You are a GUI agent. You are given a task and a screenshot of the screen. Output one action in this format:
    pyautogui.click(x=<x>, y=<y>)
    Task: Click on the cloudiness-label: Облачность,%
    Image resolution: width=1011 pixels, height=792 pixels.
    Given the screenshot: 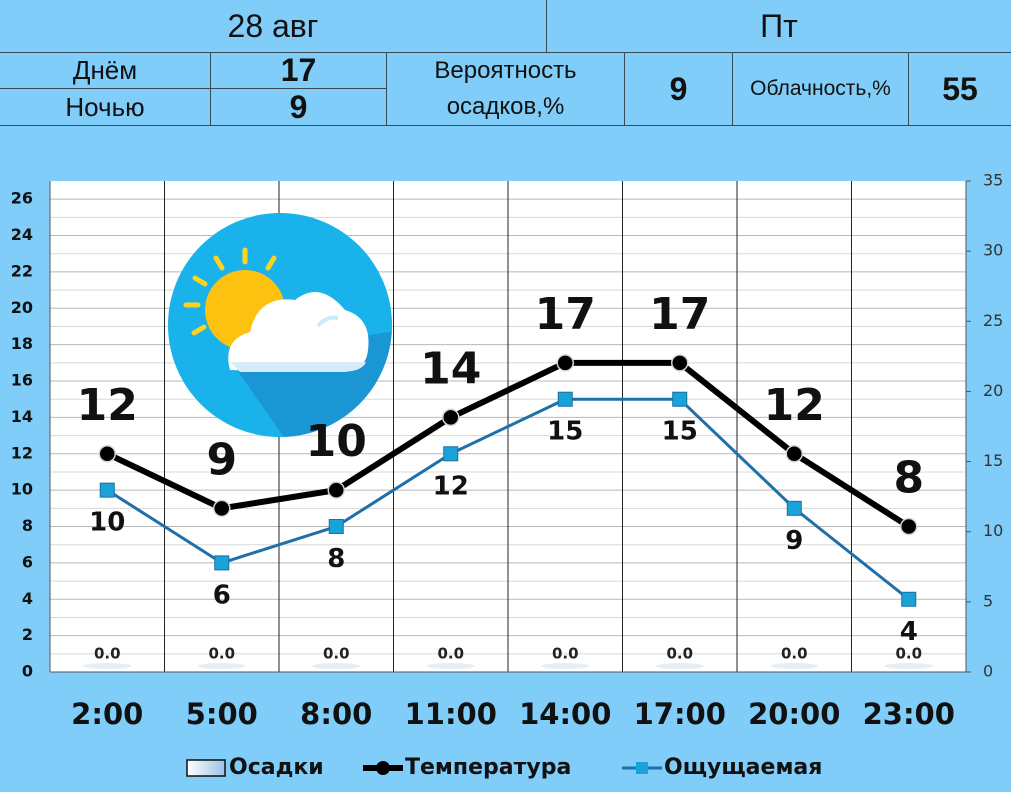 What is the action you would take?
    pyautogui.click(x=821, y=89)
    